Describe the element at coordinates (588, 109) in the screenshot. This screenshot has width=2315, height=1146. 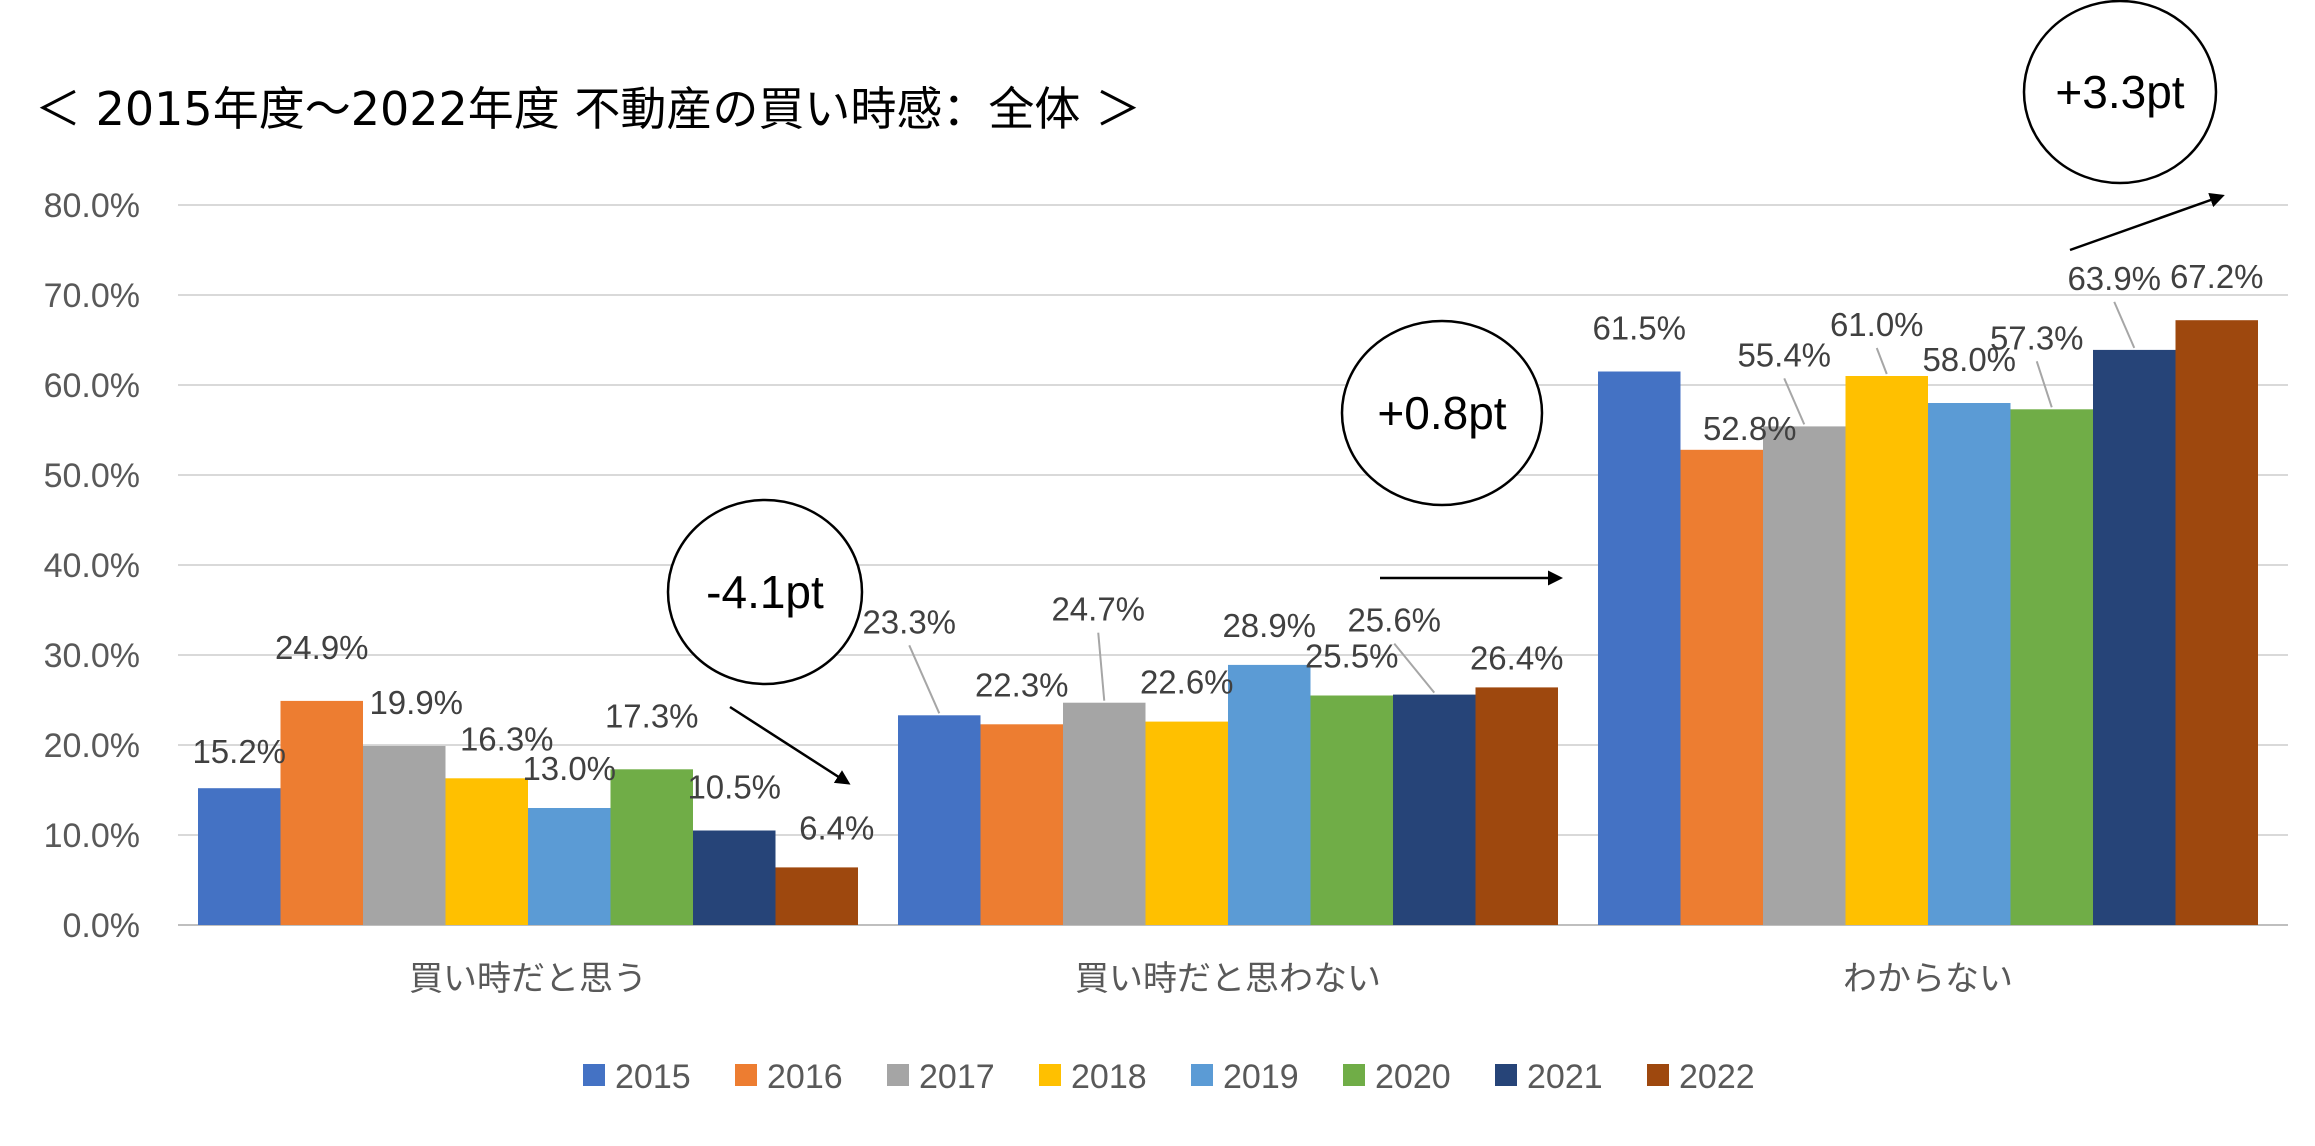
I see `chart-title: ＜ 2015年度〜2022年度 不動産の買い時感：全体 ＞` at that location.